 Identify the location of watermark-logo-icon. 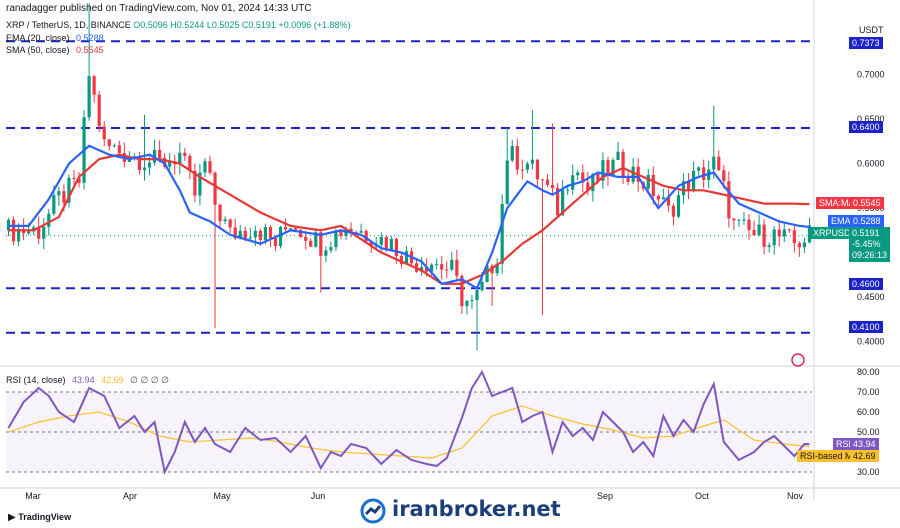
(373, 511).